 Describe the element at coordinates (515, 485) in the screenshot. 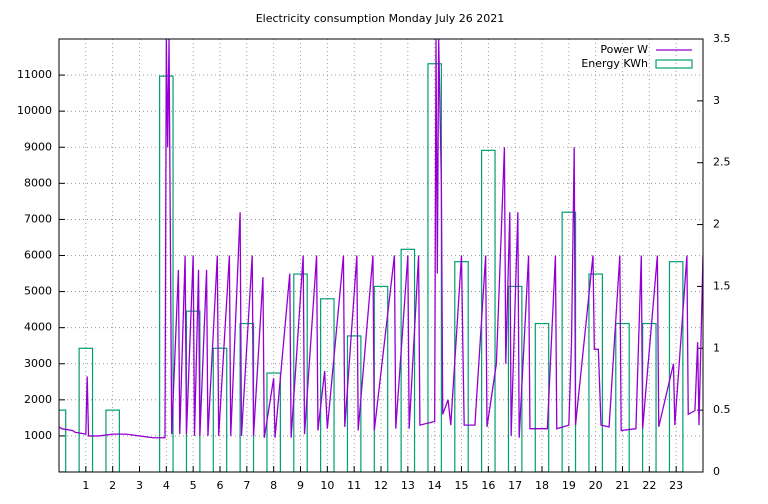

I see `x-tick-label: 17` at that location.